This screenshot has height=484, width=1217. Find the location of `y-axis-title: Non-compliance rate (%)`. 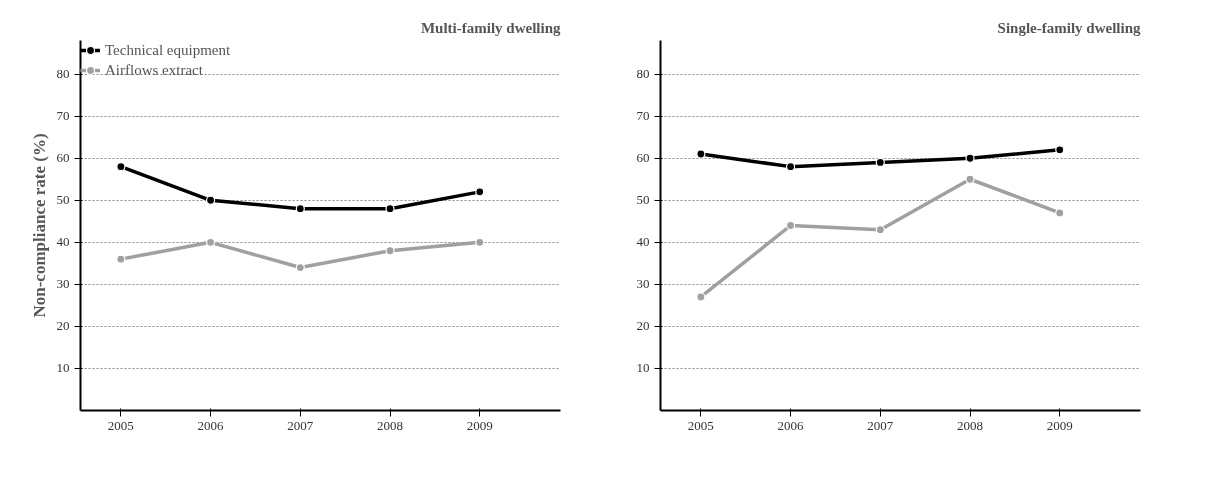

y-axis-title: Non-compliance rate (%) is located at coordinates (39, 225).